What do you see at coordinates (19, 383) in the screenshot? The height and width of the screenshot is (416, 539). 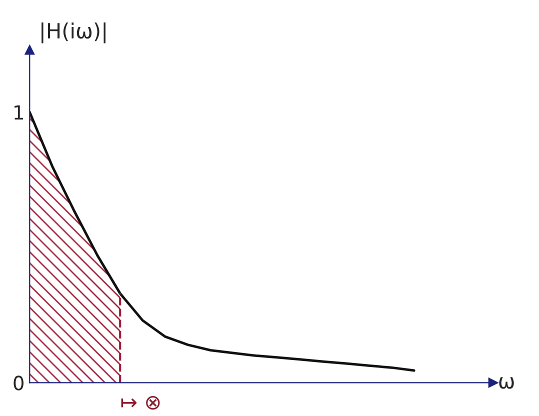 I see `y-tick-label: 0` at bounding box center [19, 383].